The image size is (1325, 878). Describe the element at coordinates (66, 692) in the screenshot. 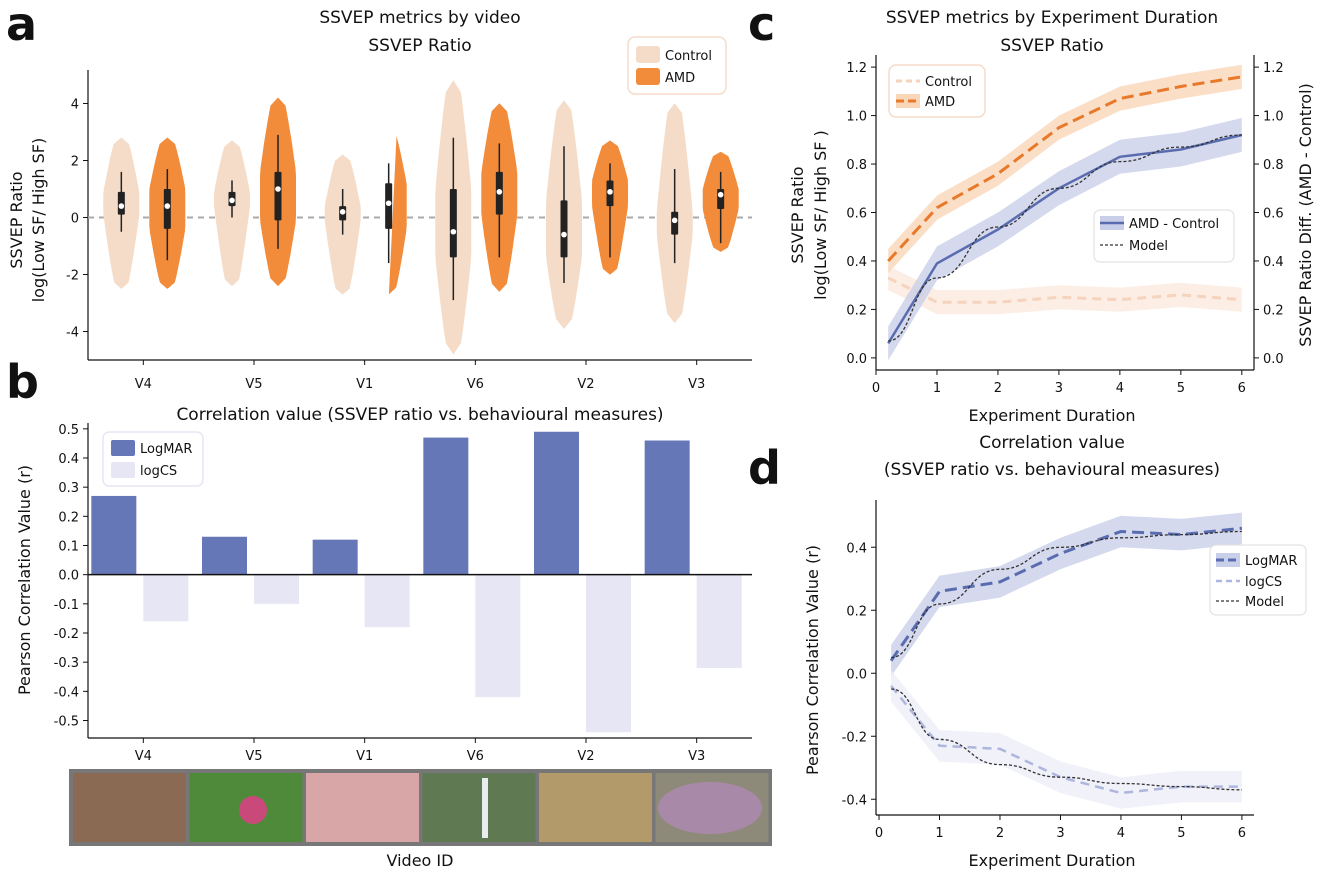

I see `y-tick-label: -0.4` at that location.